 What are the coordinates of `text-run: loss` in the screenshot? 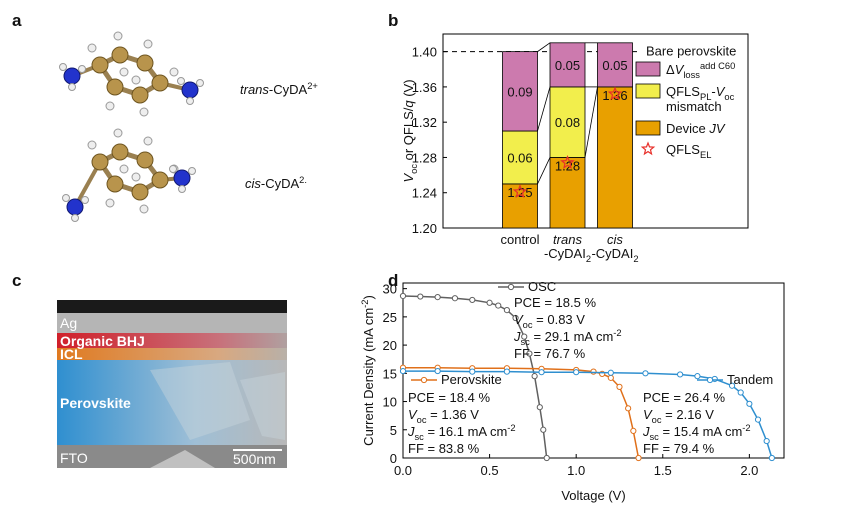 It's located at (691, 75).